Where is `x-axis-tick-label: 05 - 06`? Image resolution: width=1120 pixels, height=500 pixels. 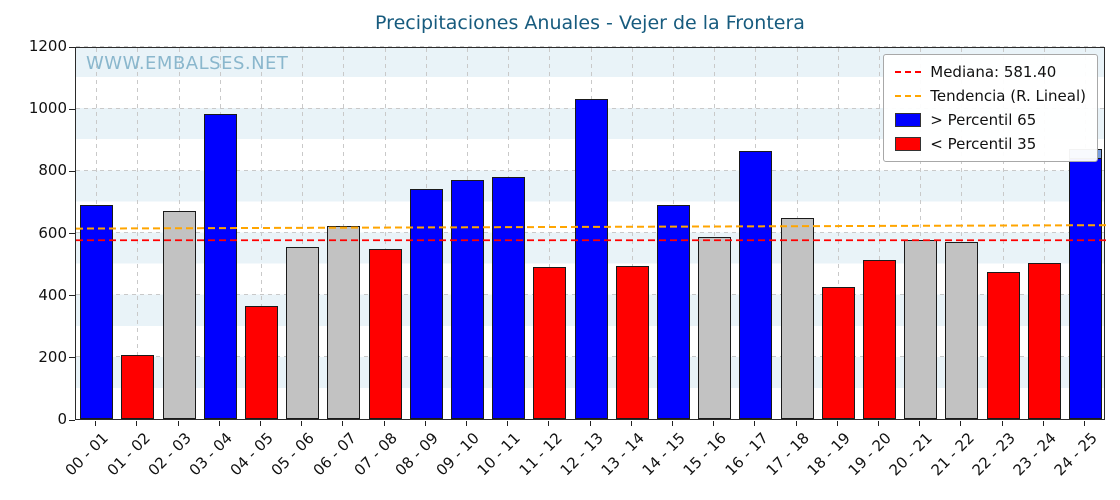 x-axis-tick-label: 05 - 06 is located at coordinates (293, 454).